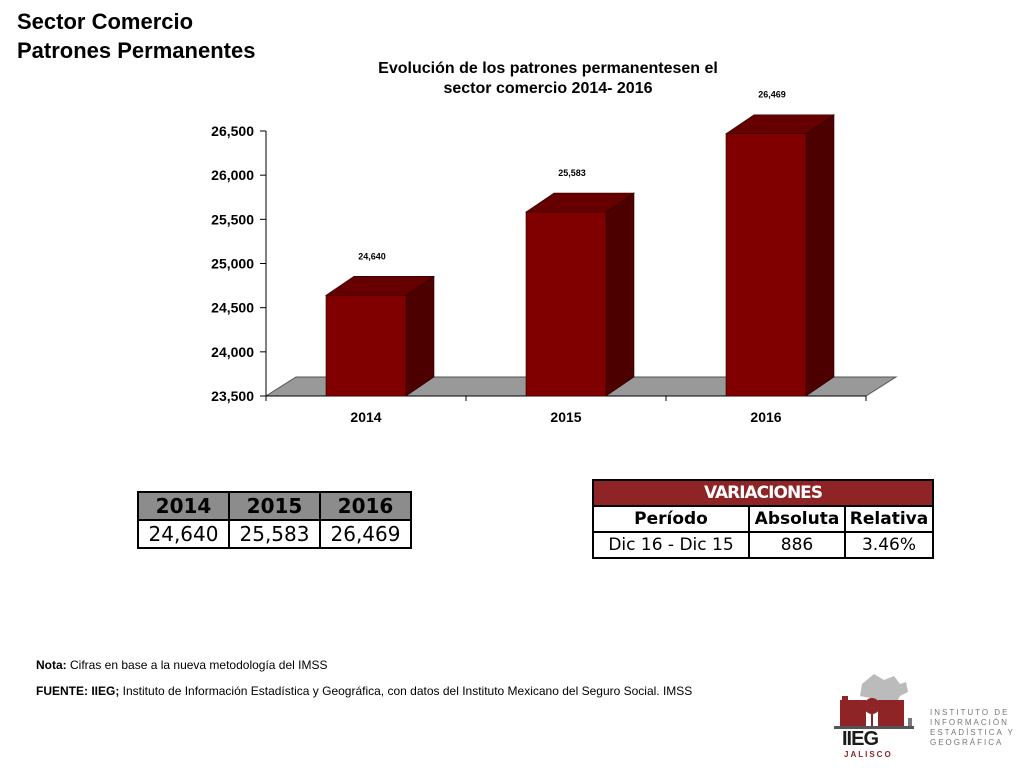 The image size is (1024, 768). I want to click on variations-header-row: Período Absoluta Relativa, so click(763, 519).